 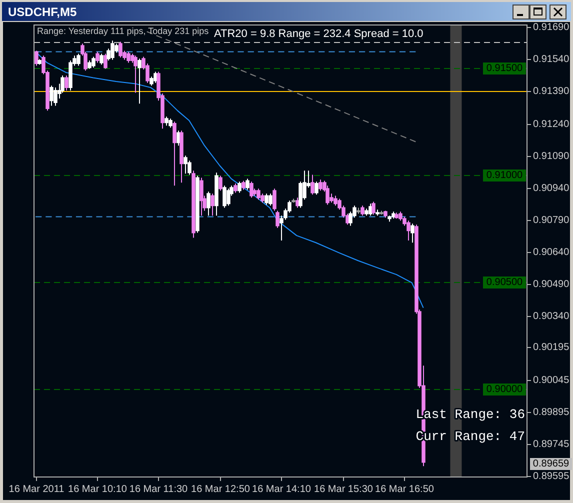 I want to click on y-tick-label: 0.90940, so click(x=551, y=188).